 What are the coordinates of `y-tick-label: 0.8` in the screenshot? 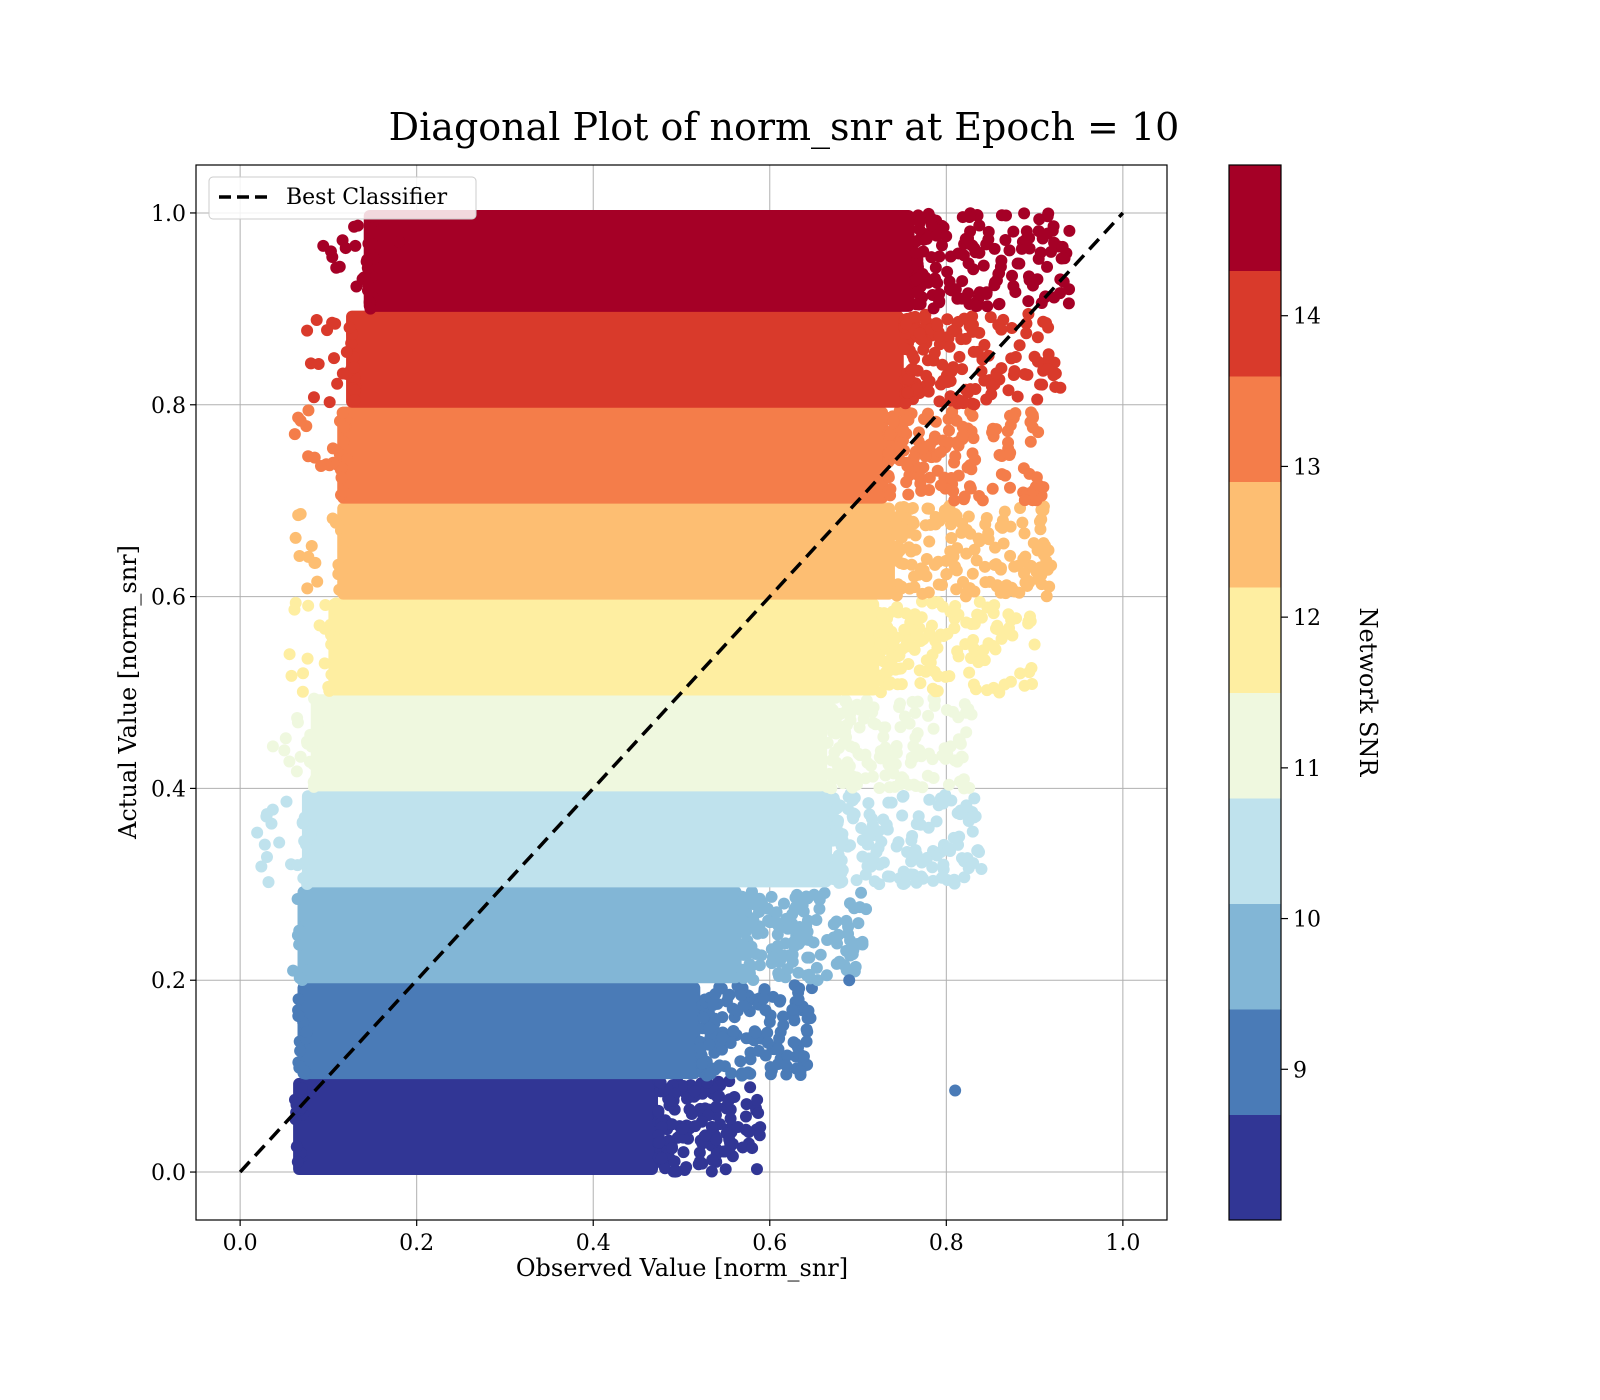 It's located at (168, 406).